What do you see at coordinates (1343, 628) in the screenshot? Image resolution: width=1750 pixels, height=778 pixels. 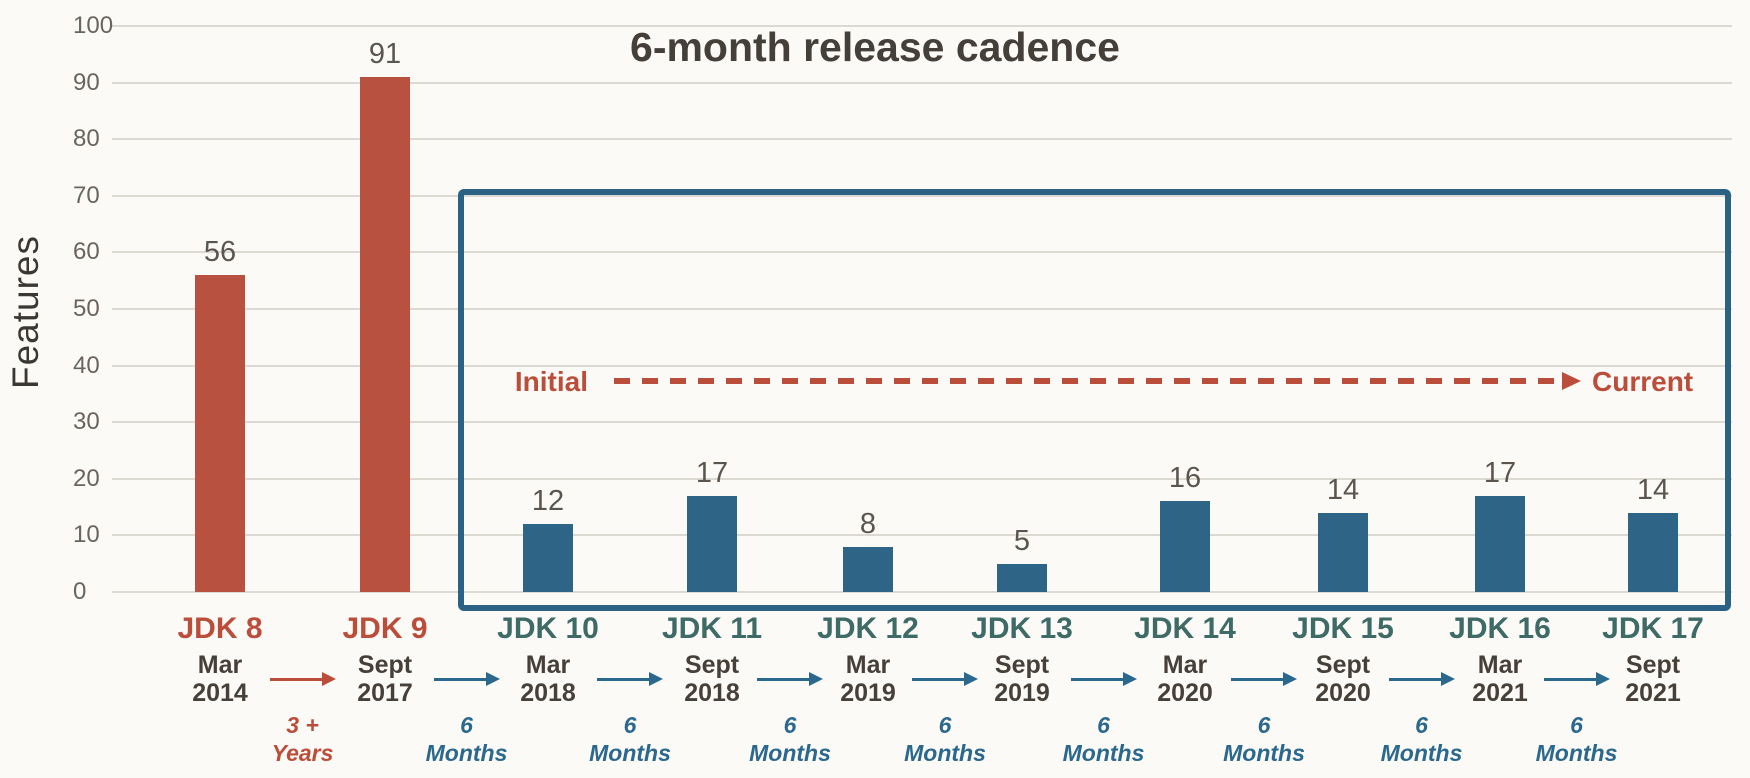 I see `x-label-jdk-15: JDK 15` at bounding box center [1343, 628].